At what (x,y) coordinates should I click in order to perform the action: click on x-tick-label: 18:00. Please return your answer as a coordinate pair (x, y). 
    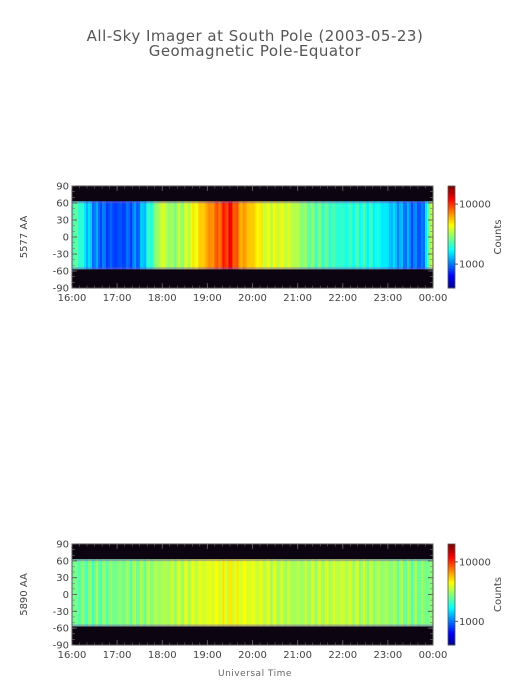
    Looking at the image, I should click on (162, 655).